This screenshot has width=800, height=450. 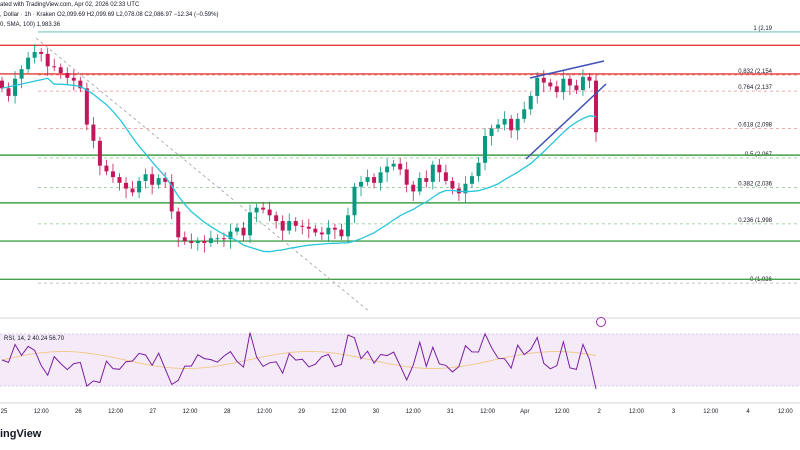 What do you see at coordinates (4, 412) in the screenshot?
I see `x-axis-tick-label: 25` at bounding box center [4, 412].